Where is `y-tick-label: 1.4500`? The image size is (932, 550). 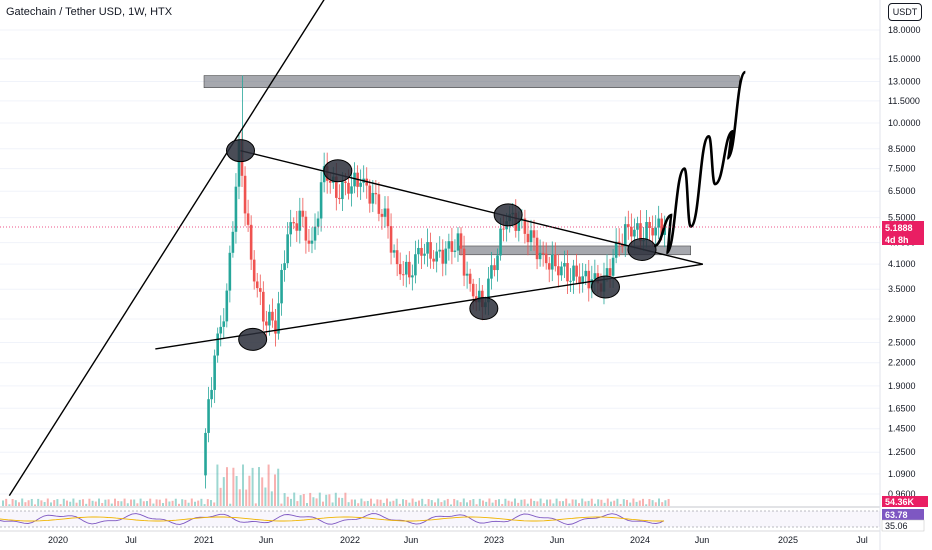
y-tick-label: 1.4500 is located at coordinates (902, 429).